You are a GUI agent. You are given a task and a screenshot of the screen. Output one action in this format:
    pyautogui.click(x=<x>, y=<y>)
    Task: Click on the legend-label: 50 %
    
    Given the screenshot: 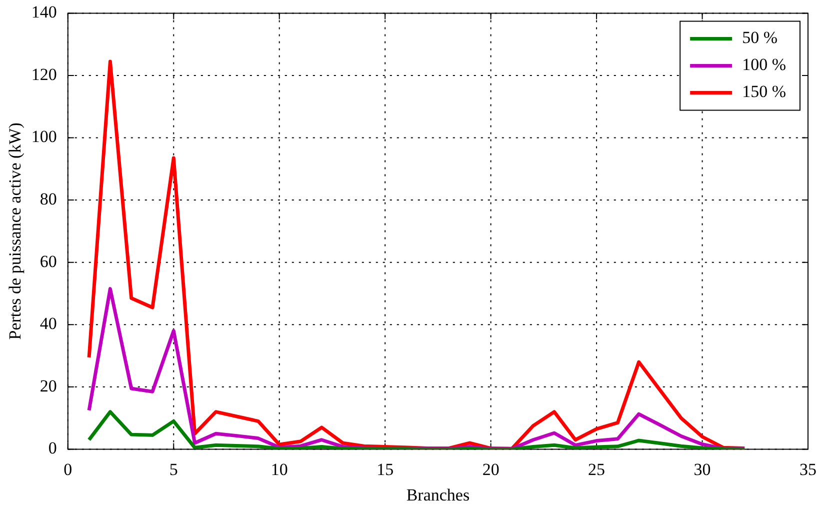 What is the action you would take?
    pyautogui.click(x=760, y=38)
    